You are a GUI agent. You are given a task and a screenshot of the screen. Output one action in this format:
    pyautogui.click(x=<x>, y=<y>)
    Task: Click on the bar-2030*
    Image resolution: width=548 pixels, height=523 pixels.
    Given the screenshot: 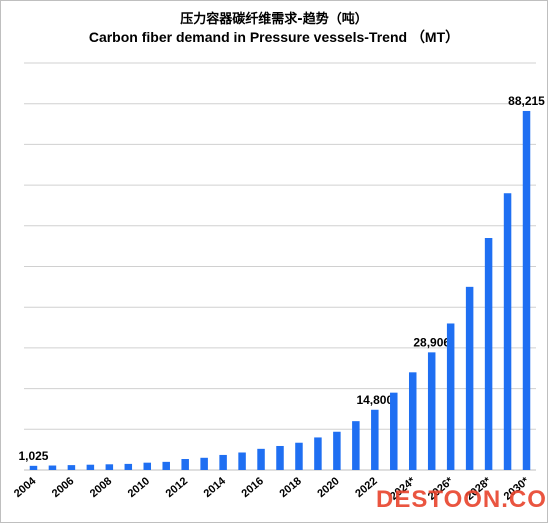 What is the action you would take?
    pyautogui.click(x=526, y=290)
    